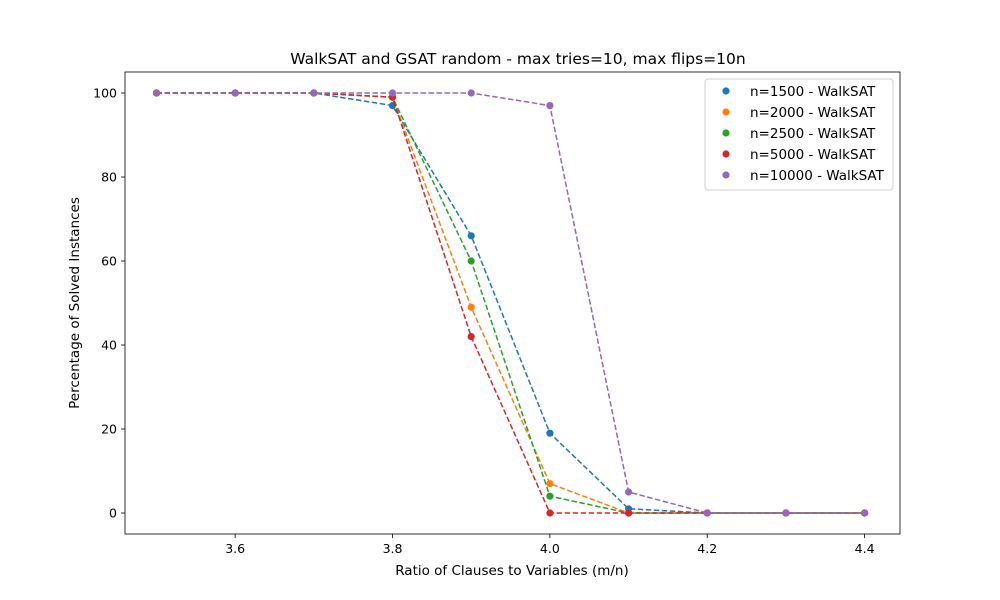  Describe the element at coordinates (393, 548) in the screenshot. I see `x-tick-label: 3.8` at that location.